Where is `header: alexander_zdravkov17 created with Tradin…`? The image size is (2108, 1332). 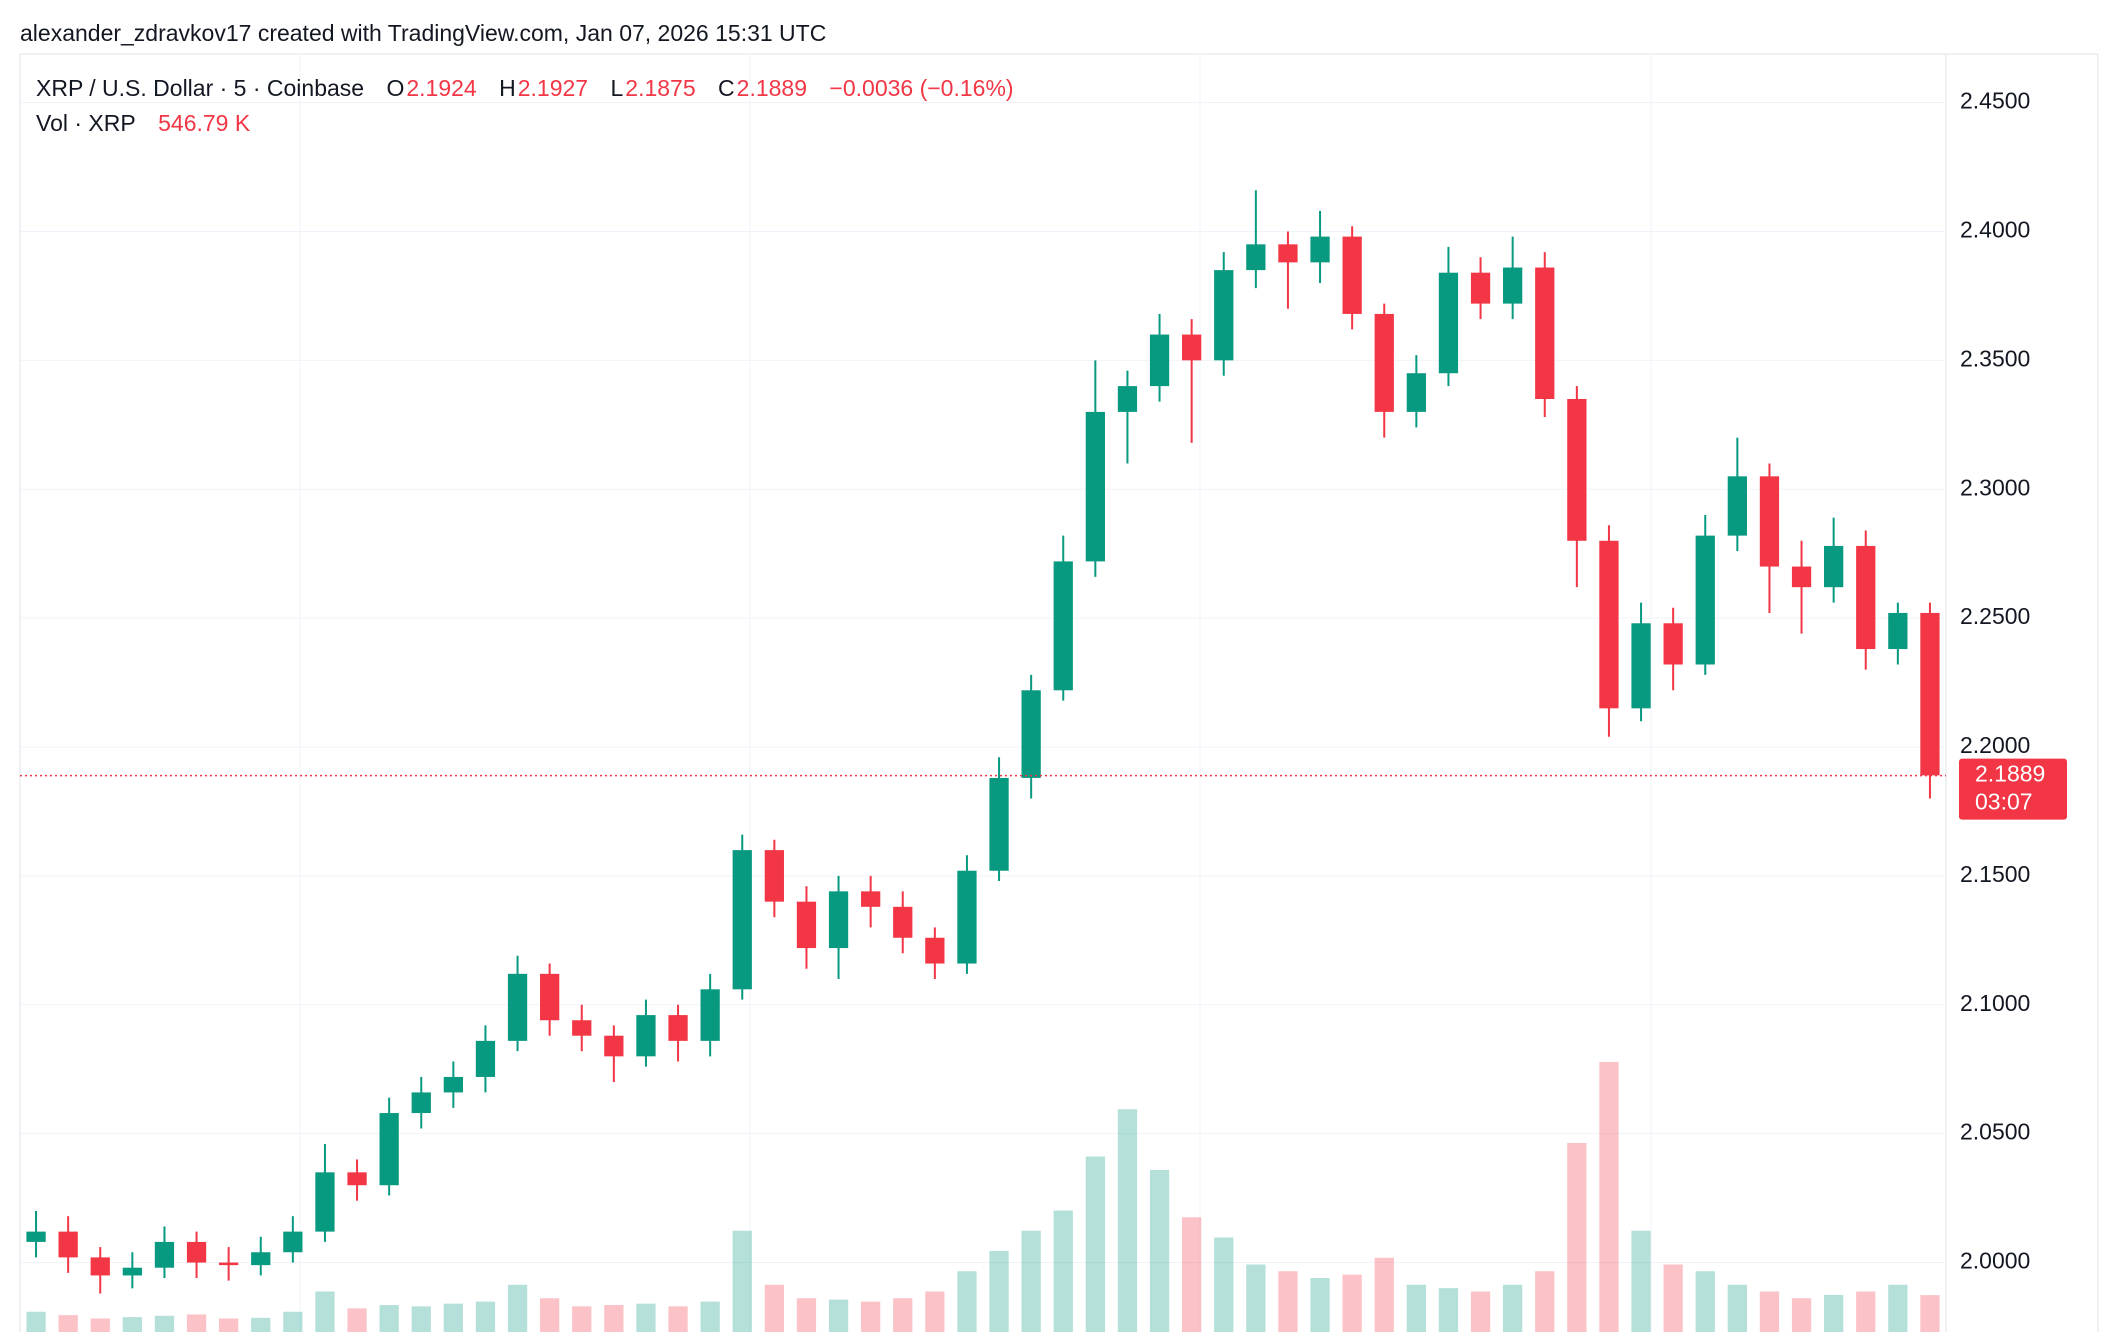
header: alexander_zdravkov17 created with Tradin… is located at coordinates (423, 33).